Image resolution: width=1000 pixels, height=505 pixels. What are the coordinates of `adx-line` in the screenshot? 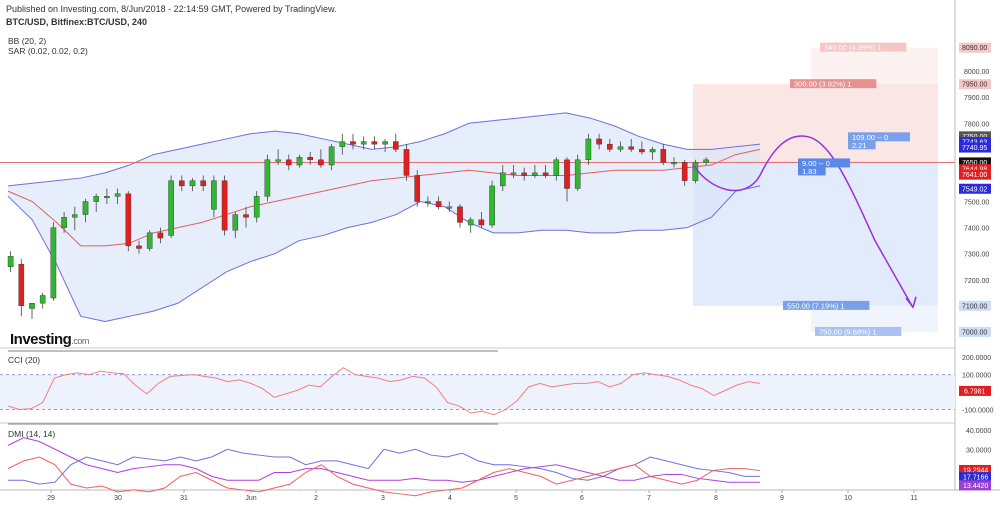 It's located at (383, 460).